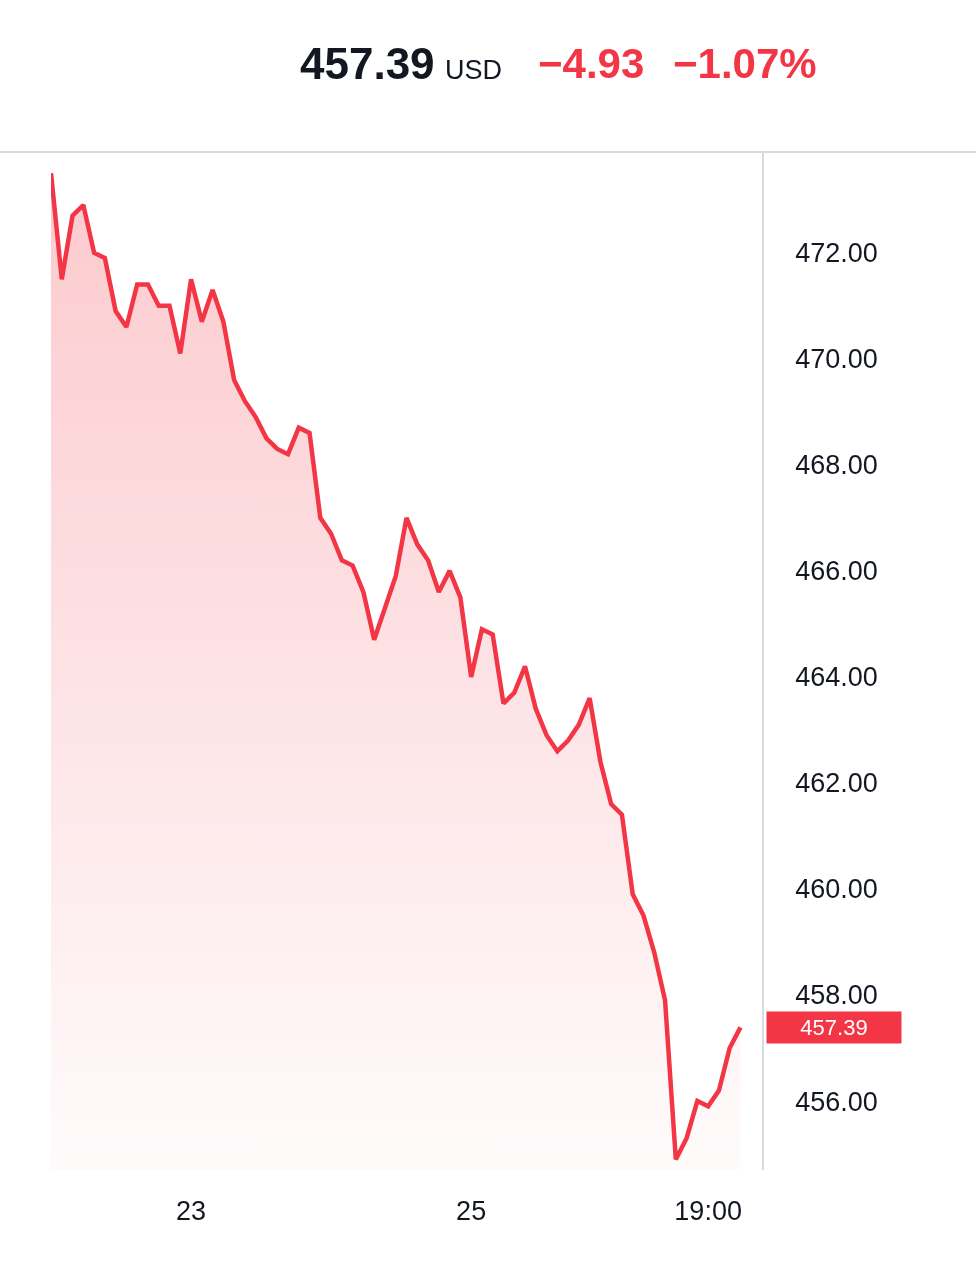  Describe the element at coordinates (836, 465) in the screenshot. I see `y-tick-label: 468.00` at that location.